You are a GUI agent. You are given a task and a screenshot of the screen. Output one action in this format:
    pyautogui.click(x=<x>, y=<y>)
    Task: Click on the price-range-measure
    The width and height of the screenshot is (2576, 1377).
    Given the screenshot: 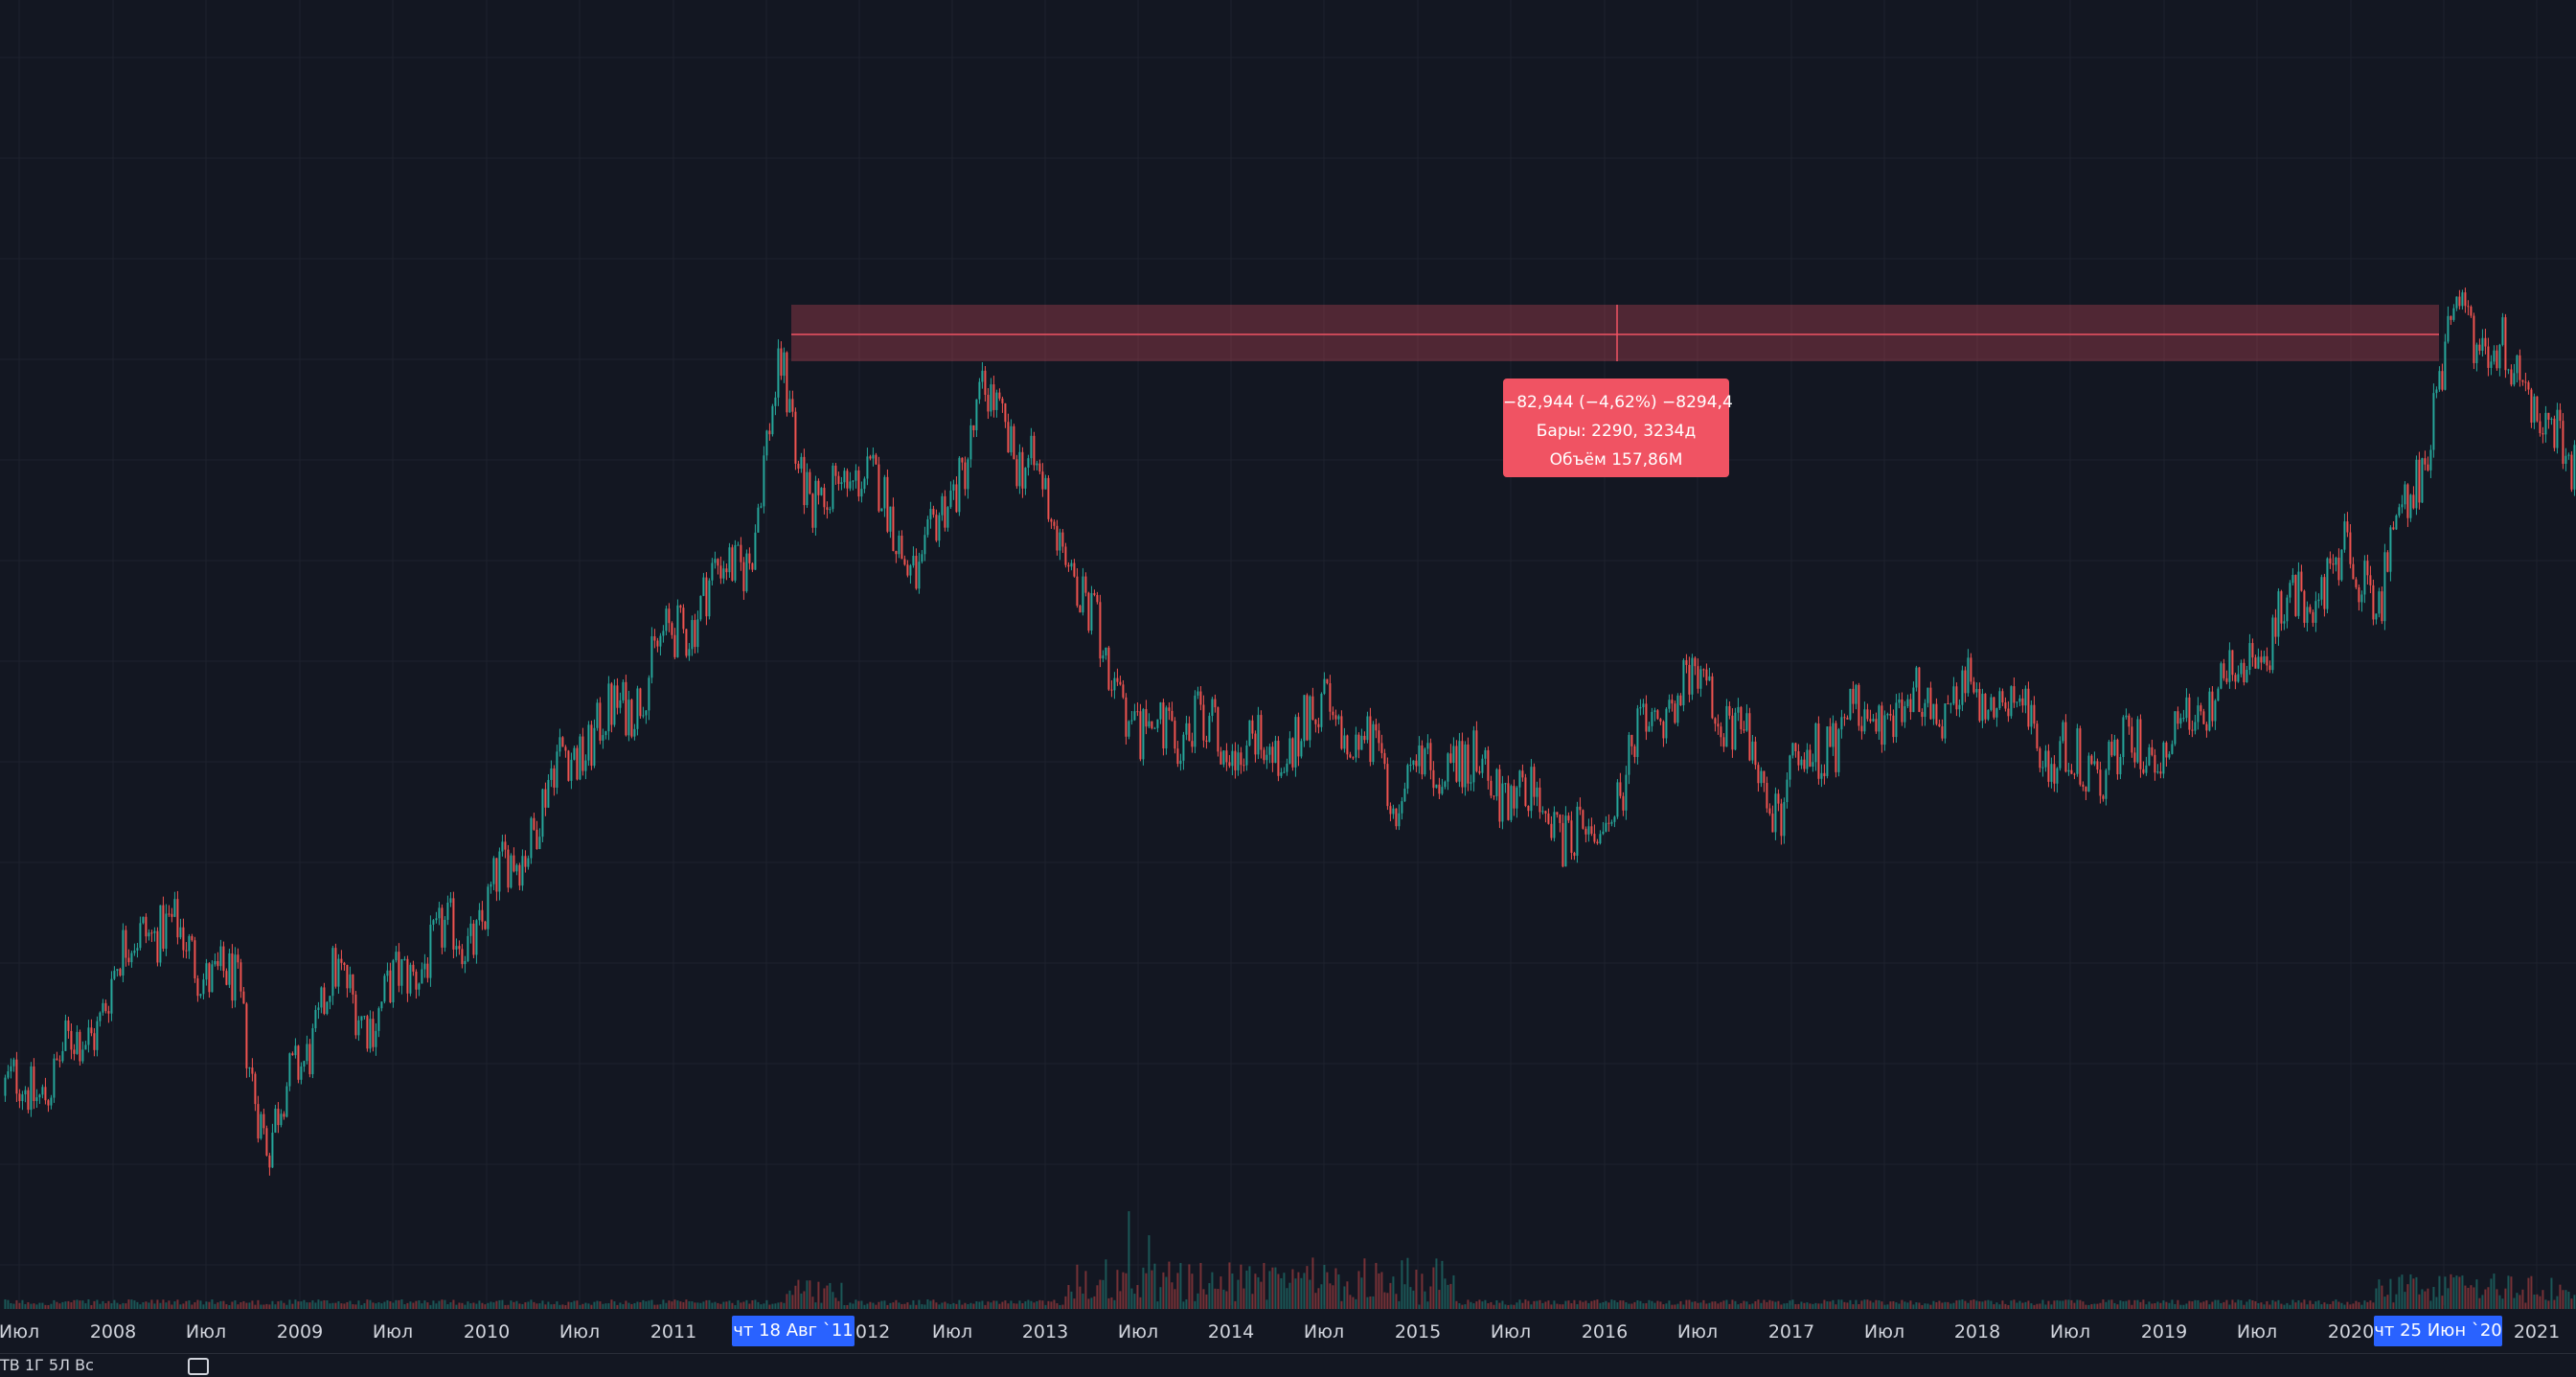 What is the action you would take?
    pyautogui.click(x=1615, y=333)
    